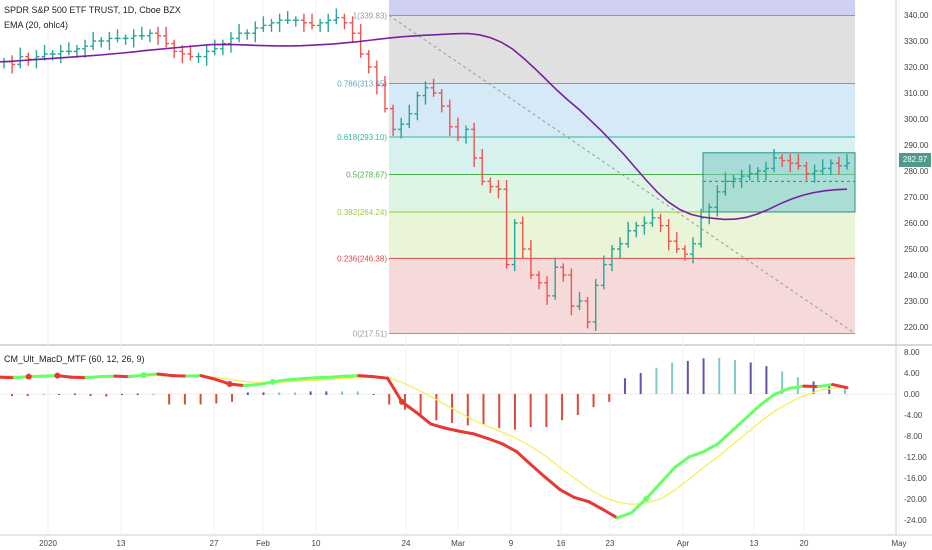 The height and width of the screenshot is (550, 932). Describe the element at coordinates (916, 93) in the screenshot. I see `price-tick-label: 310.00` at that location.